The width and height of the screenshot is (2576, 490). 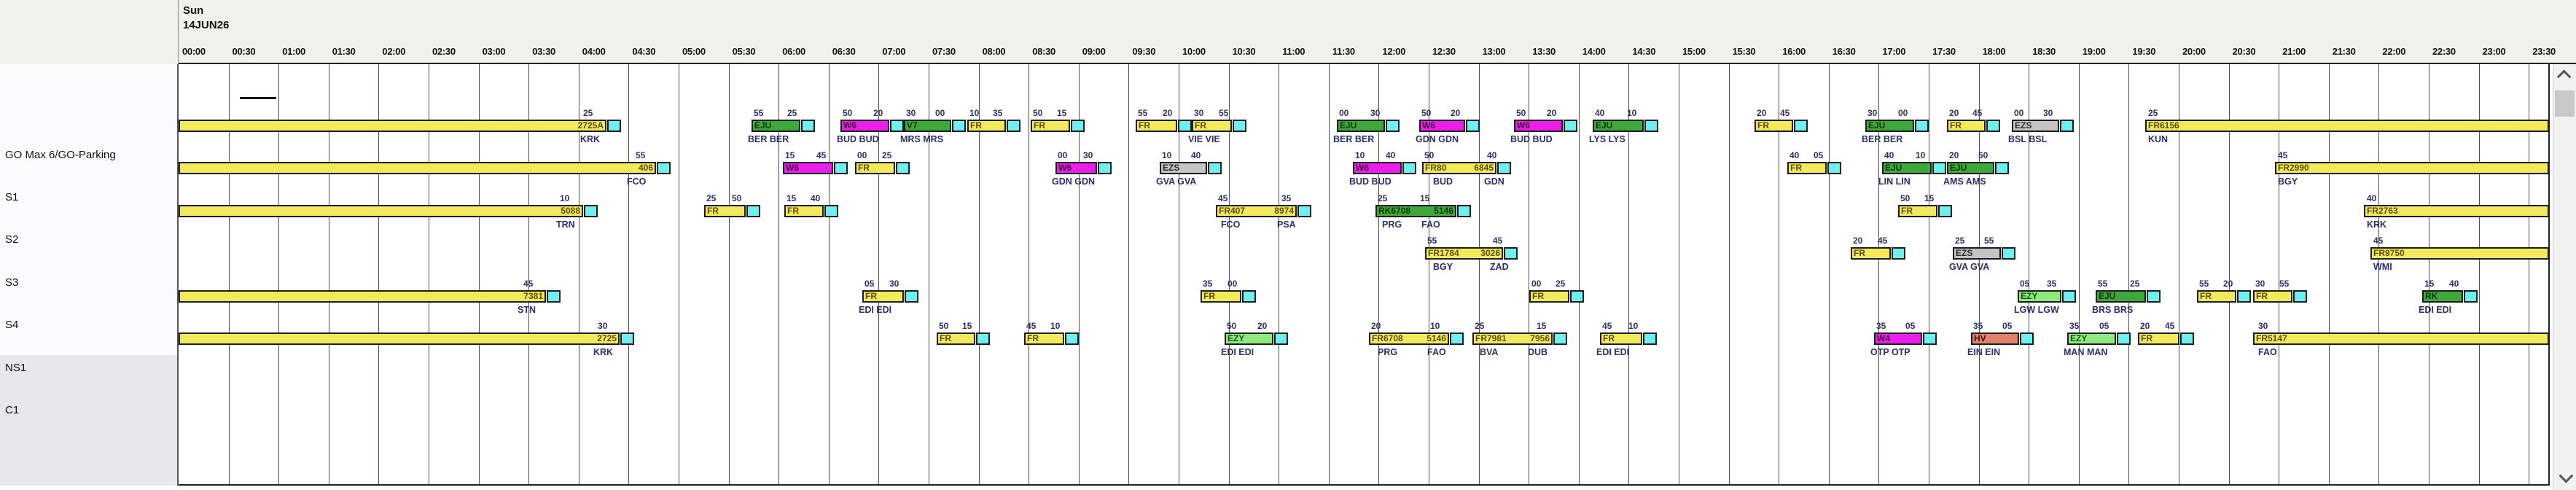 What do you see at coordinates (1256, 210) in the screenshot?
I see `flight-bar: FR407 8974` at bounding box center [1256, 210].